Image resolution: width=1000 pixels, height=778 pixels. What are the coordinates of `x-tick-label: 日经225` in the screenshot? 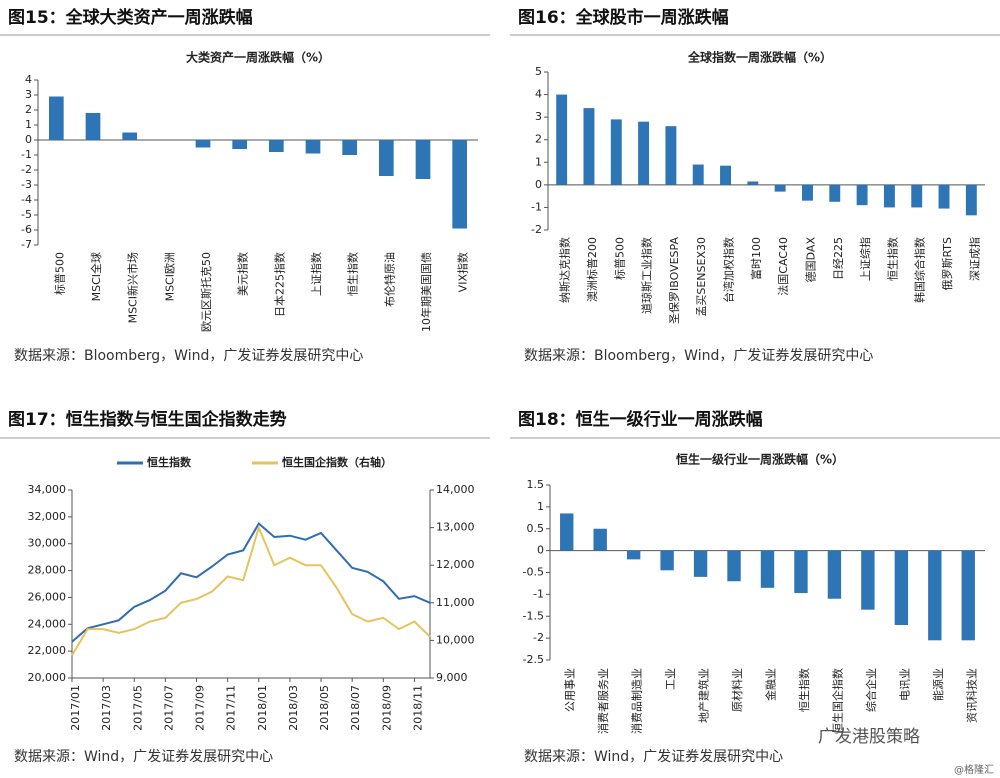 It's located at (838, 258).